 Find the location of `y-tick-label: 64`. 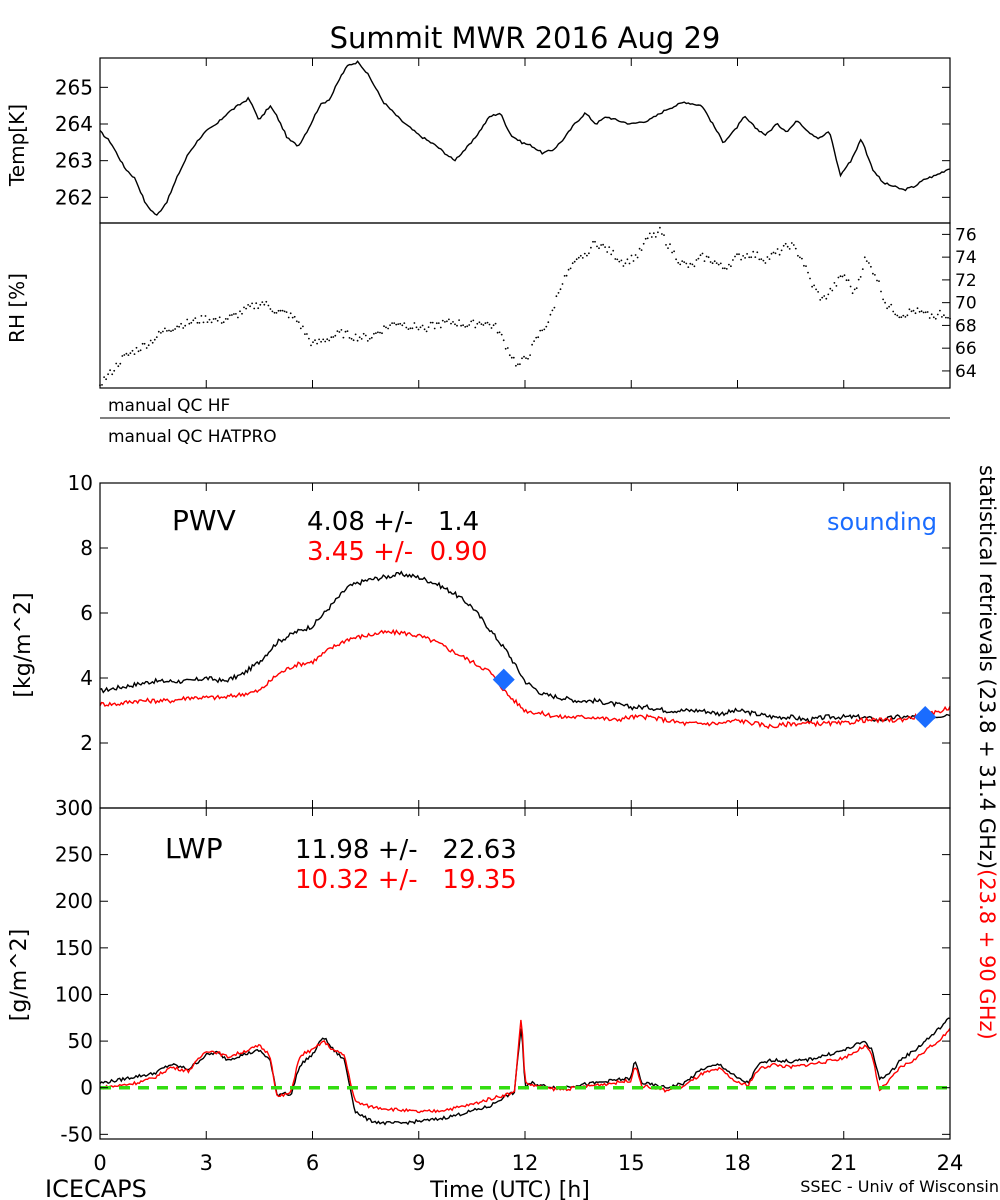

y-tick-label: 64 is located at coordinates (966, 372).